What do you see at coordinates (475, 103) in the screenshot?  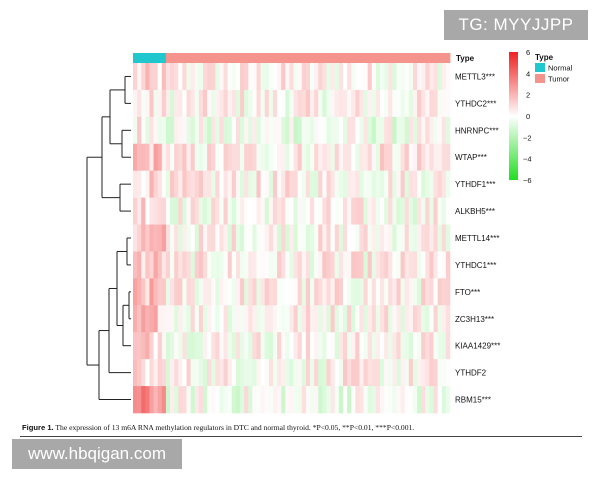 I see `row-label: YTHDC2***` at bounding box center [475, 103].